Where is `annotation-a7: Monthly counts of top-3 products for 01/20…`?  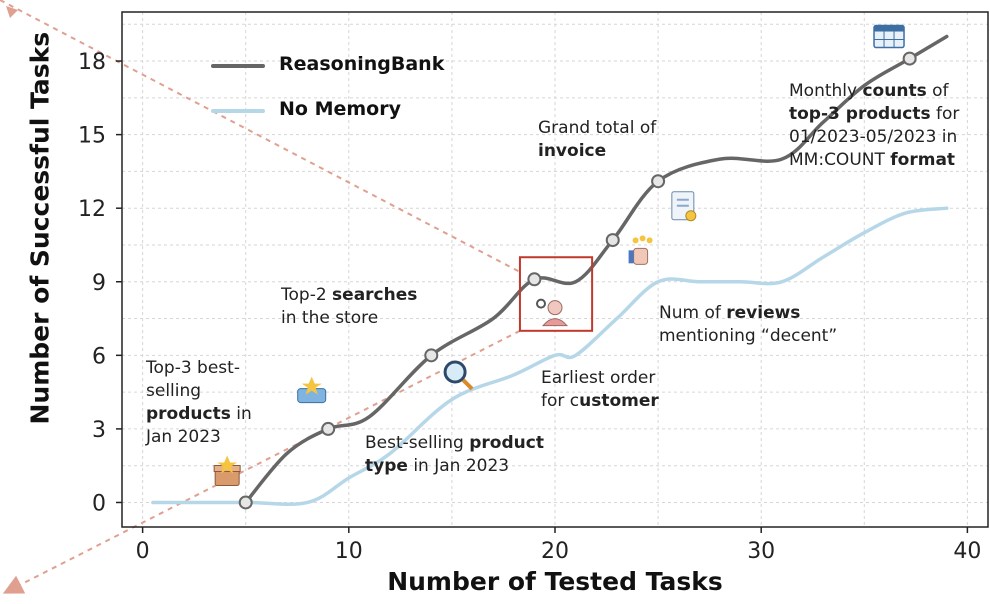
annotation-a7: Monthly counts of top-3 products for 01/20… is located at coordinates (874, 126).